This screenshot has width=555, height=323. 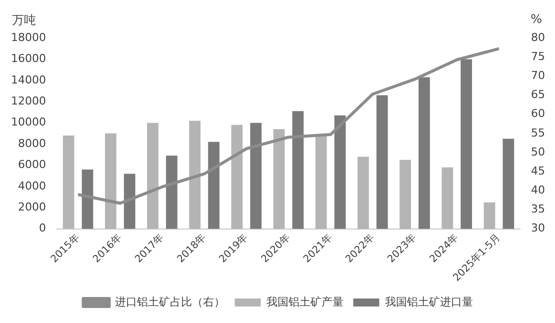 What do you see at coordinates (32, 143) in the screenshot?
I see `y-tick-label: 8000` at bounding box center [32, 143].